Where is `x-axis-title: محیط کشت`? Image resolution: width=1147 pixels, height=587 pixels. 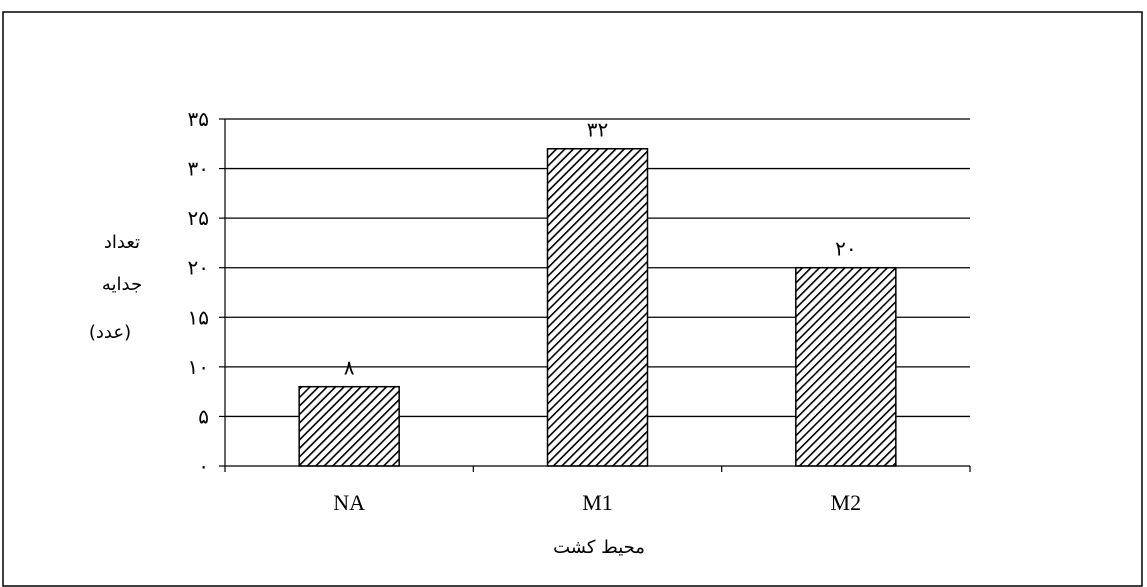
x-axis-title: محیط کشت is located at coordinates (599, 547).